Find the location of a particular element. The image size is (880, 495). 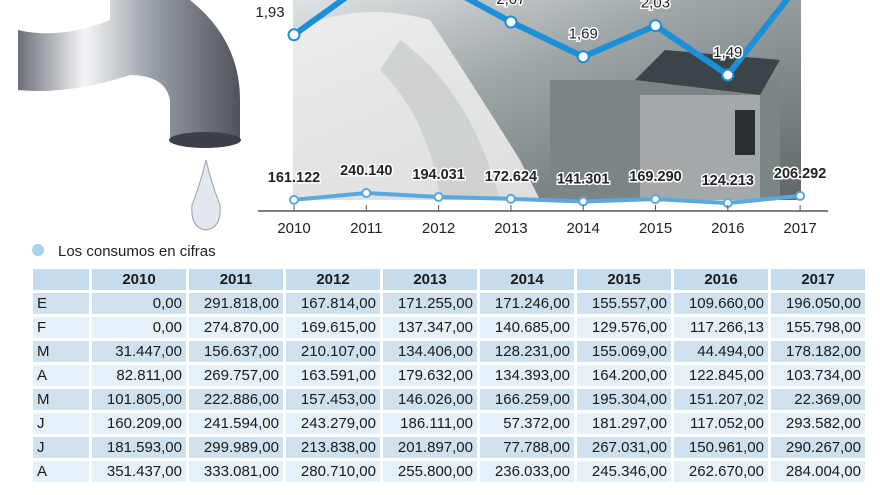

table-cell: 267.031,00 is located at coordinates (624, 447).